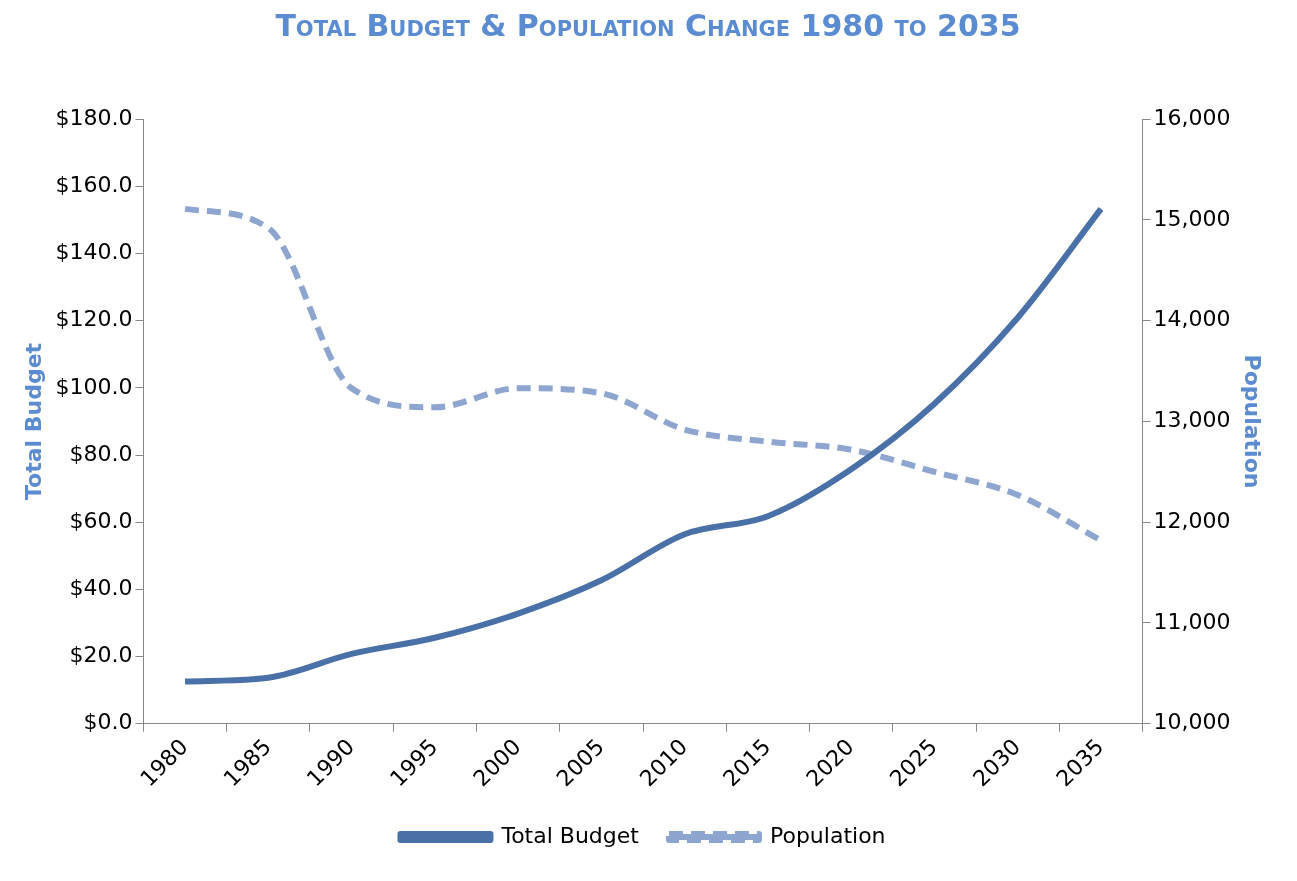 The height and width of the screenshot is (881, 1297). What do you see at coordinates (1192, 218) in the screenshot?
I see `y2-tick-label: 15,000` at bounding box center [1192, 218].